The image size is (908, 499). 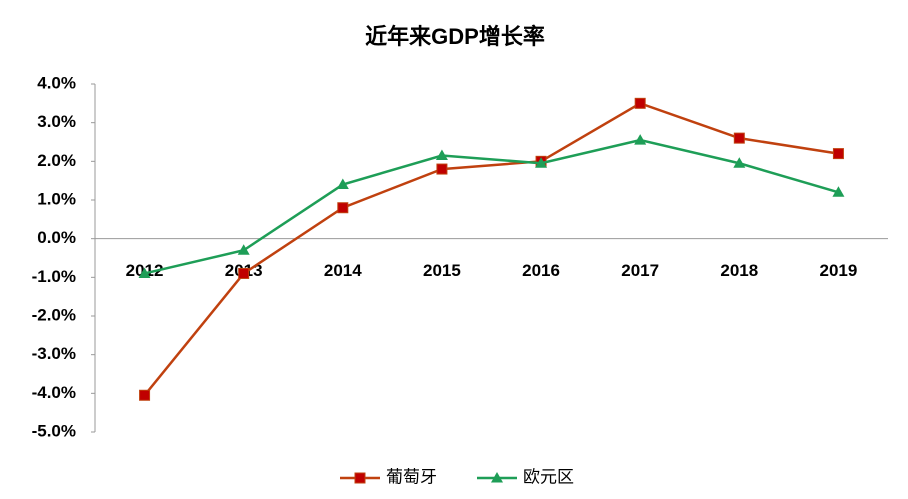 I want to click on y-tick-label: -1.0%, so click(x=54, y=276).